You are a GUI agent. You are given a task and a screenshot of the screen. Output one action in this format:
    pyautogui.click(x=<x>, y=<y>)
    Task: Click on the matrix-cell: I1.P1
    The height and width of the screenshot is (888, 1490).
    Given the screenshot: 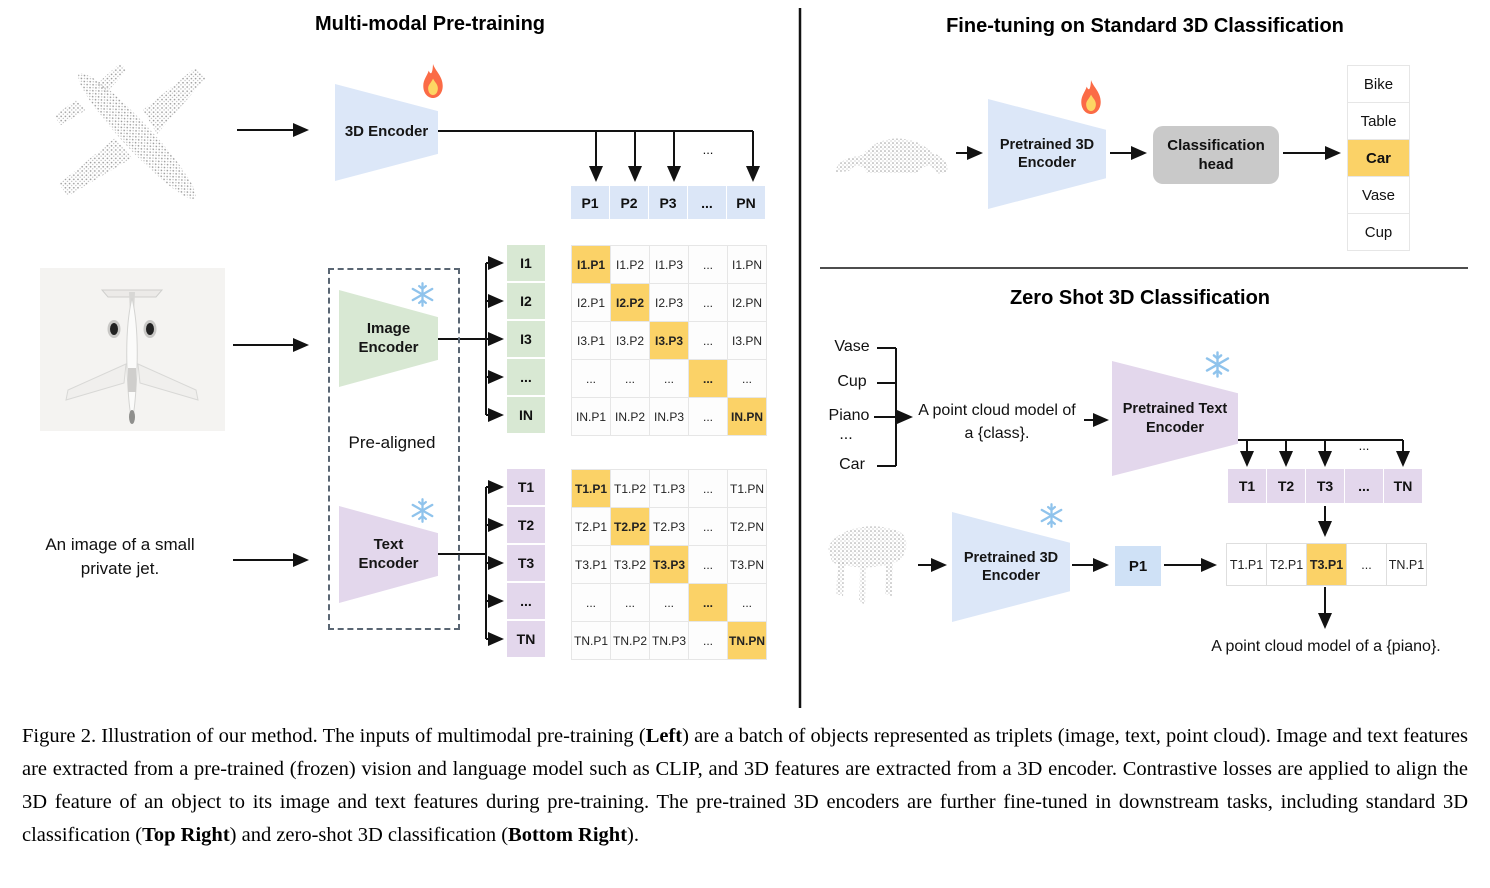 What is the action you would take?
    pyautogui.click(x=591, y=264)
    